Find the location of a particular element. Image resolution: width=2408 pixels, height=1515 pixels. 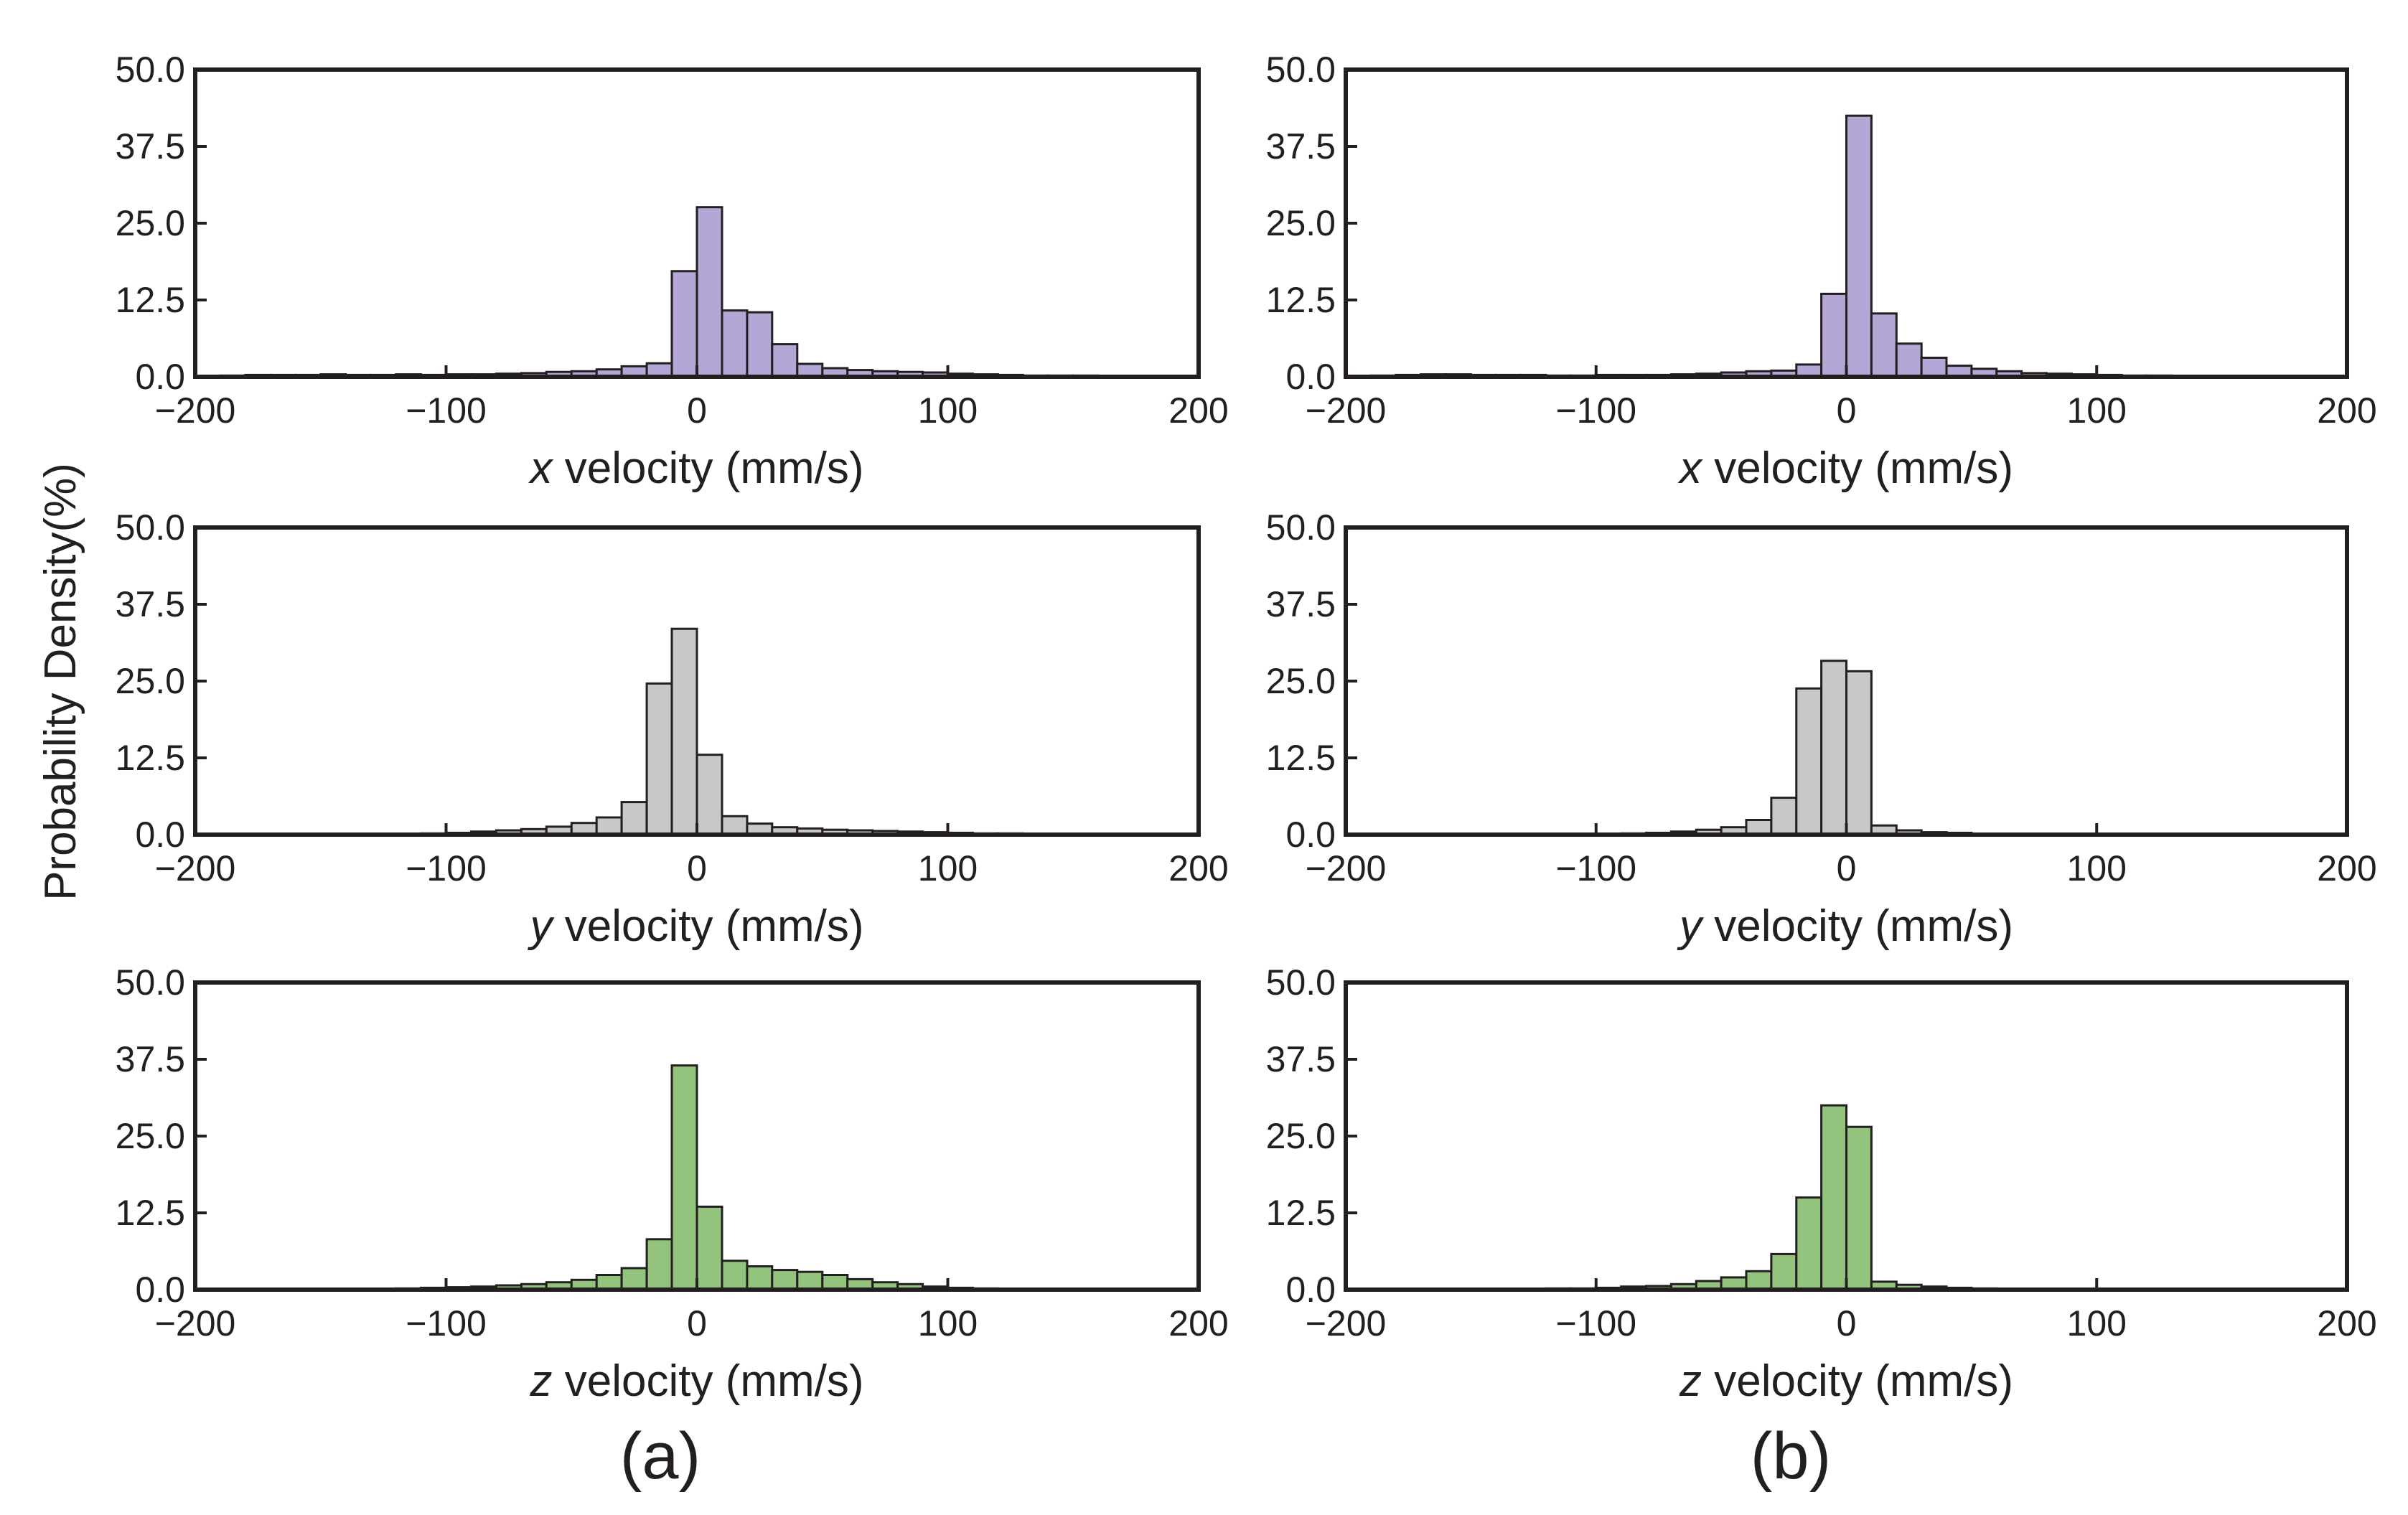

x-axis-variable: x is located at coordinates (1690, 468).